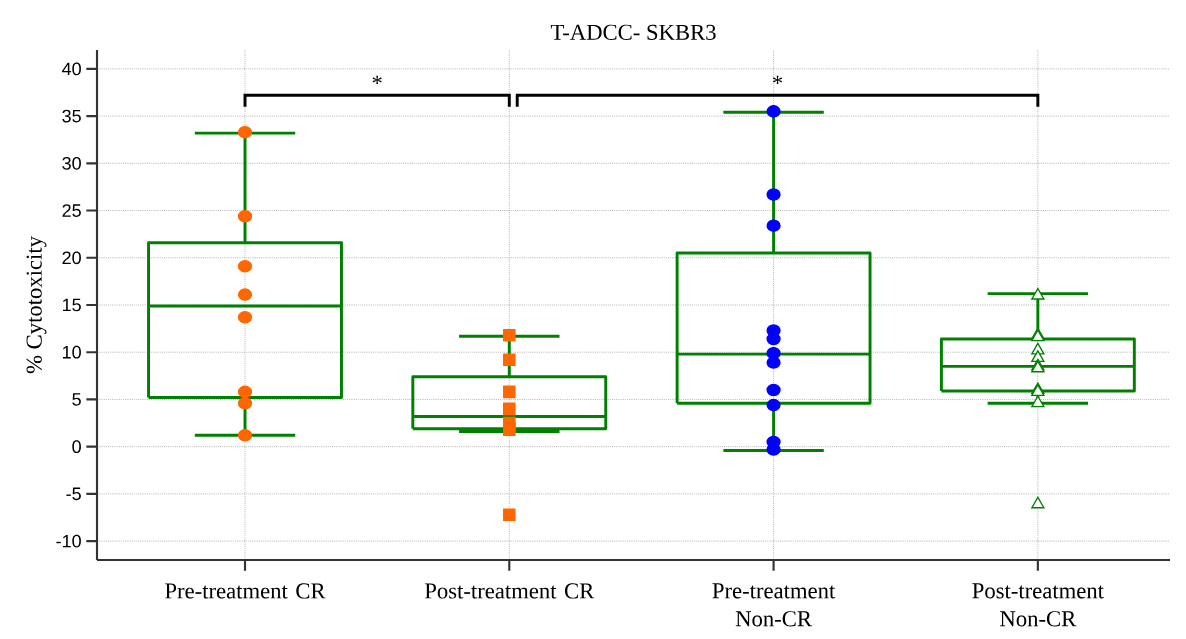 This screenshot has height=639, width=1186. I want to click on y-tick-label: 0, so click(76, 447).